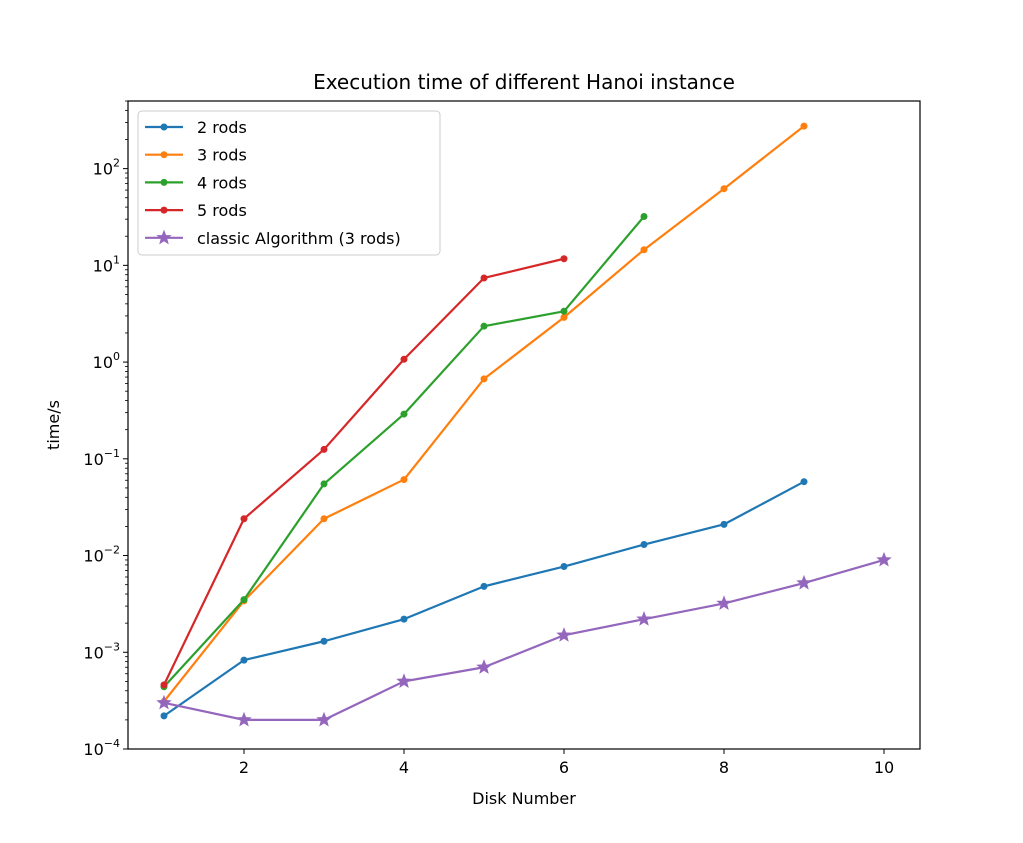  I want to click on legend-label: 2 rods, so click(222, 127).